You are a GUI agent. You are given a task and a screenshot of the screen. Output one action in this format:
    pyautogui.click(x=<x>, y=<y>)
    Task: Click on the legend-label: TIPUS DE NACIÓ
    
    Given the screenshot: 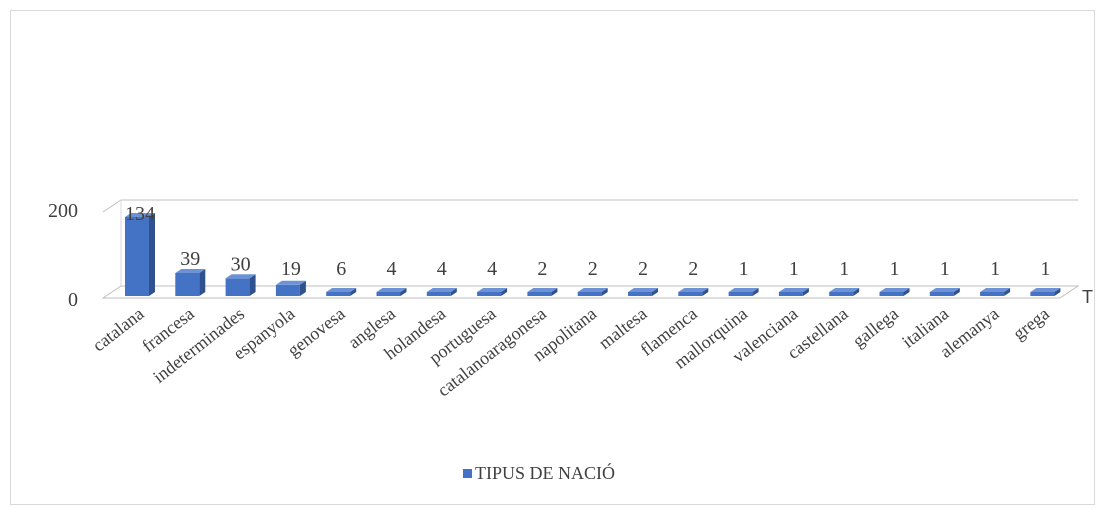 What is the action you would take?
    pyautogui.click(x=545, y=472)
    